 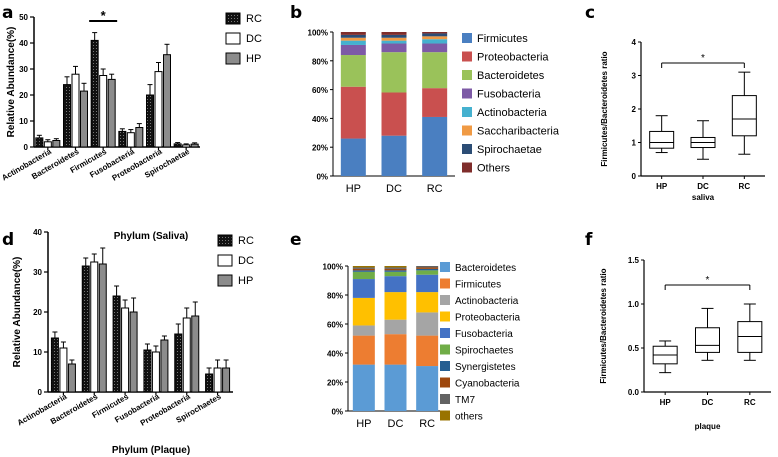 What do you see at coordinates (484, 351) in the screenshot?
I see `legend-label-Spirochaetes: Spirochaetes` at bounding box center [484, 351].